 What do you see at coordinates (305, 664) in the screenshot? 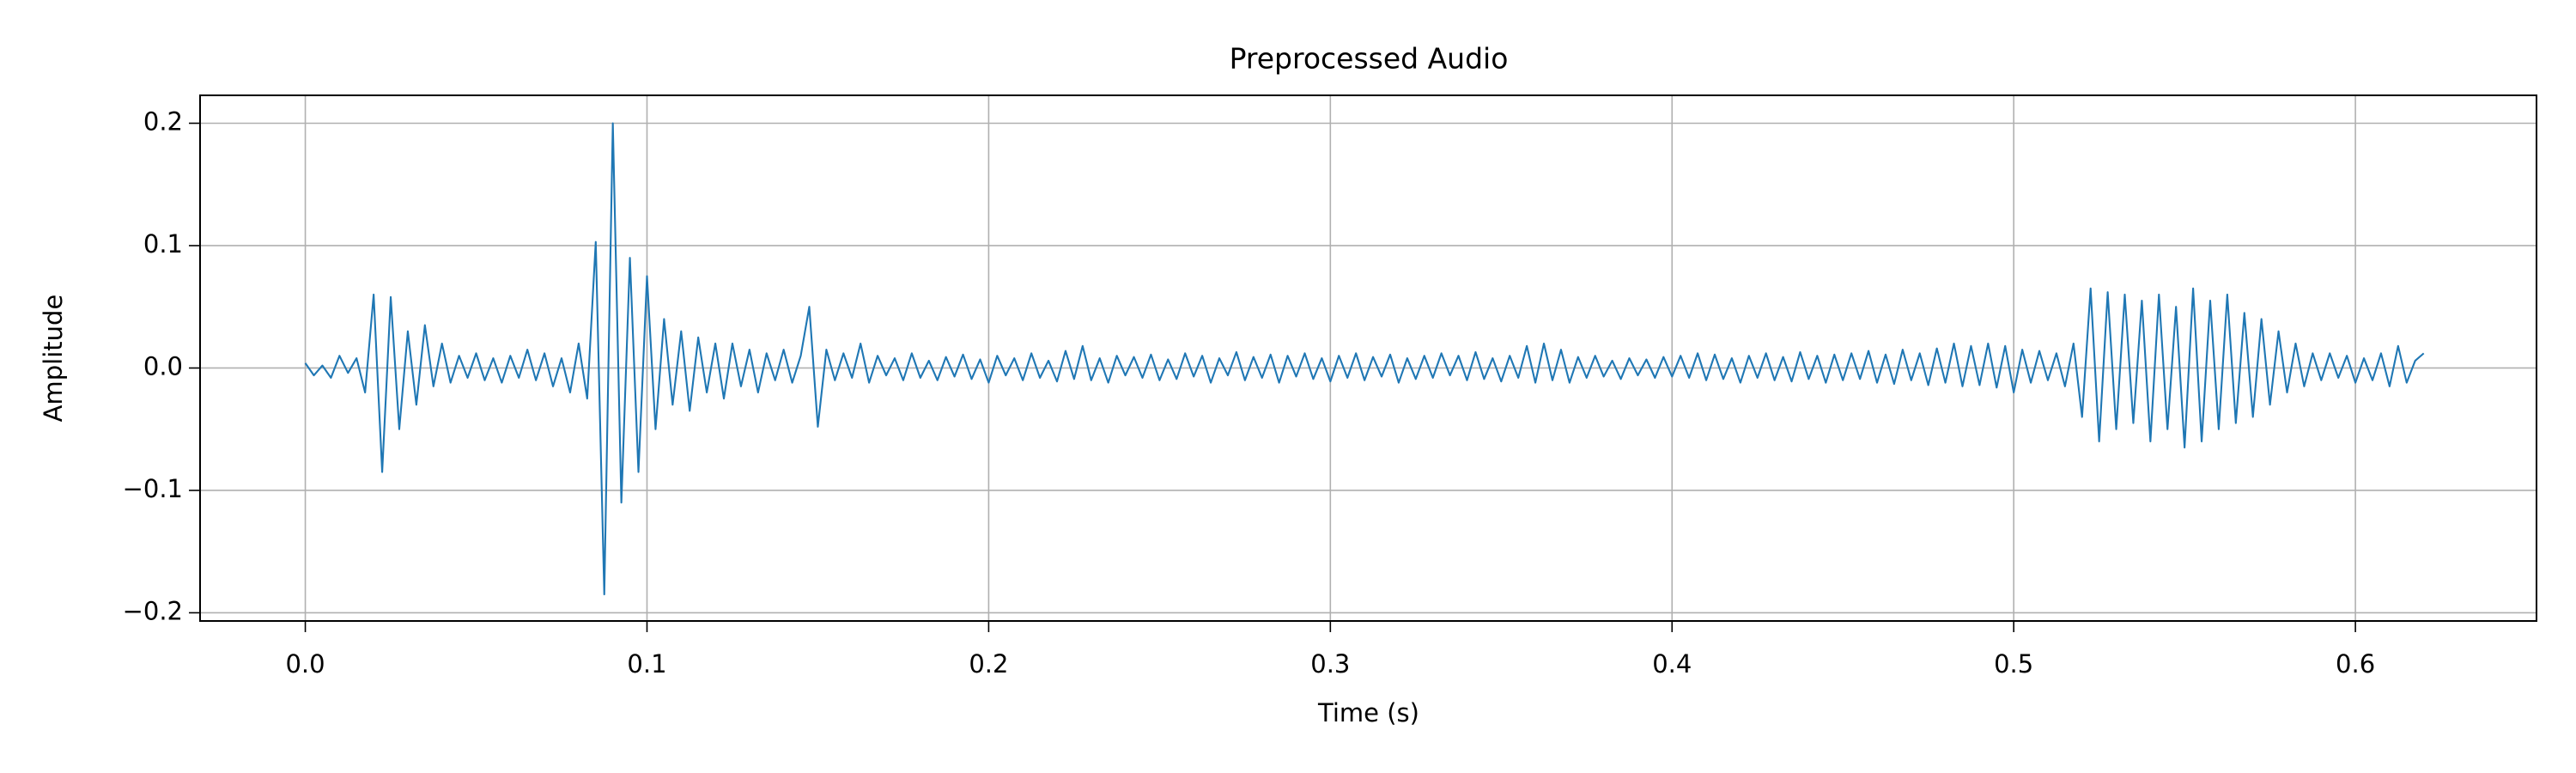
I see `x-tick-label: 0.0` at bounding box center [305, 664].